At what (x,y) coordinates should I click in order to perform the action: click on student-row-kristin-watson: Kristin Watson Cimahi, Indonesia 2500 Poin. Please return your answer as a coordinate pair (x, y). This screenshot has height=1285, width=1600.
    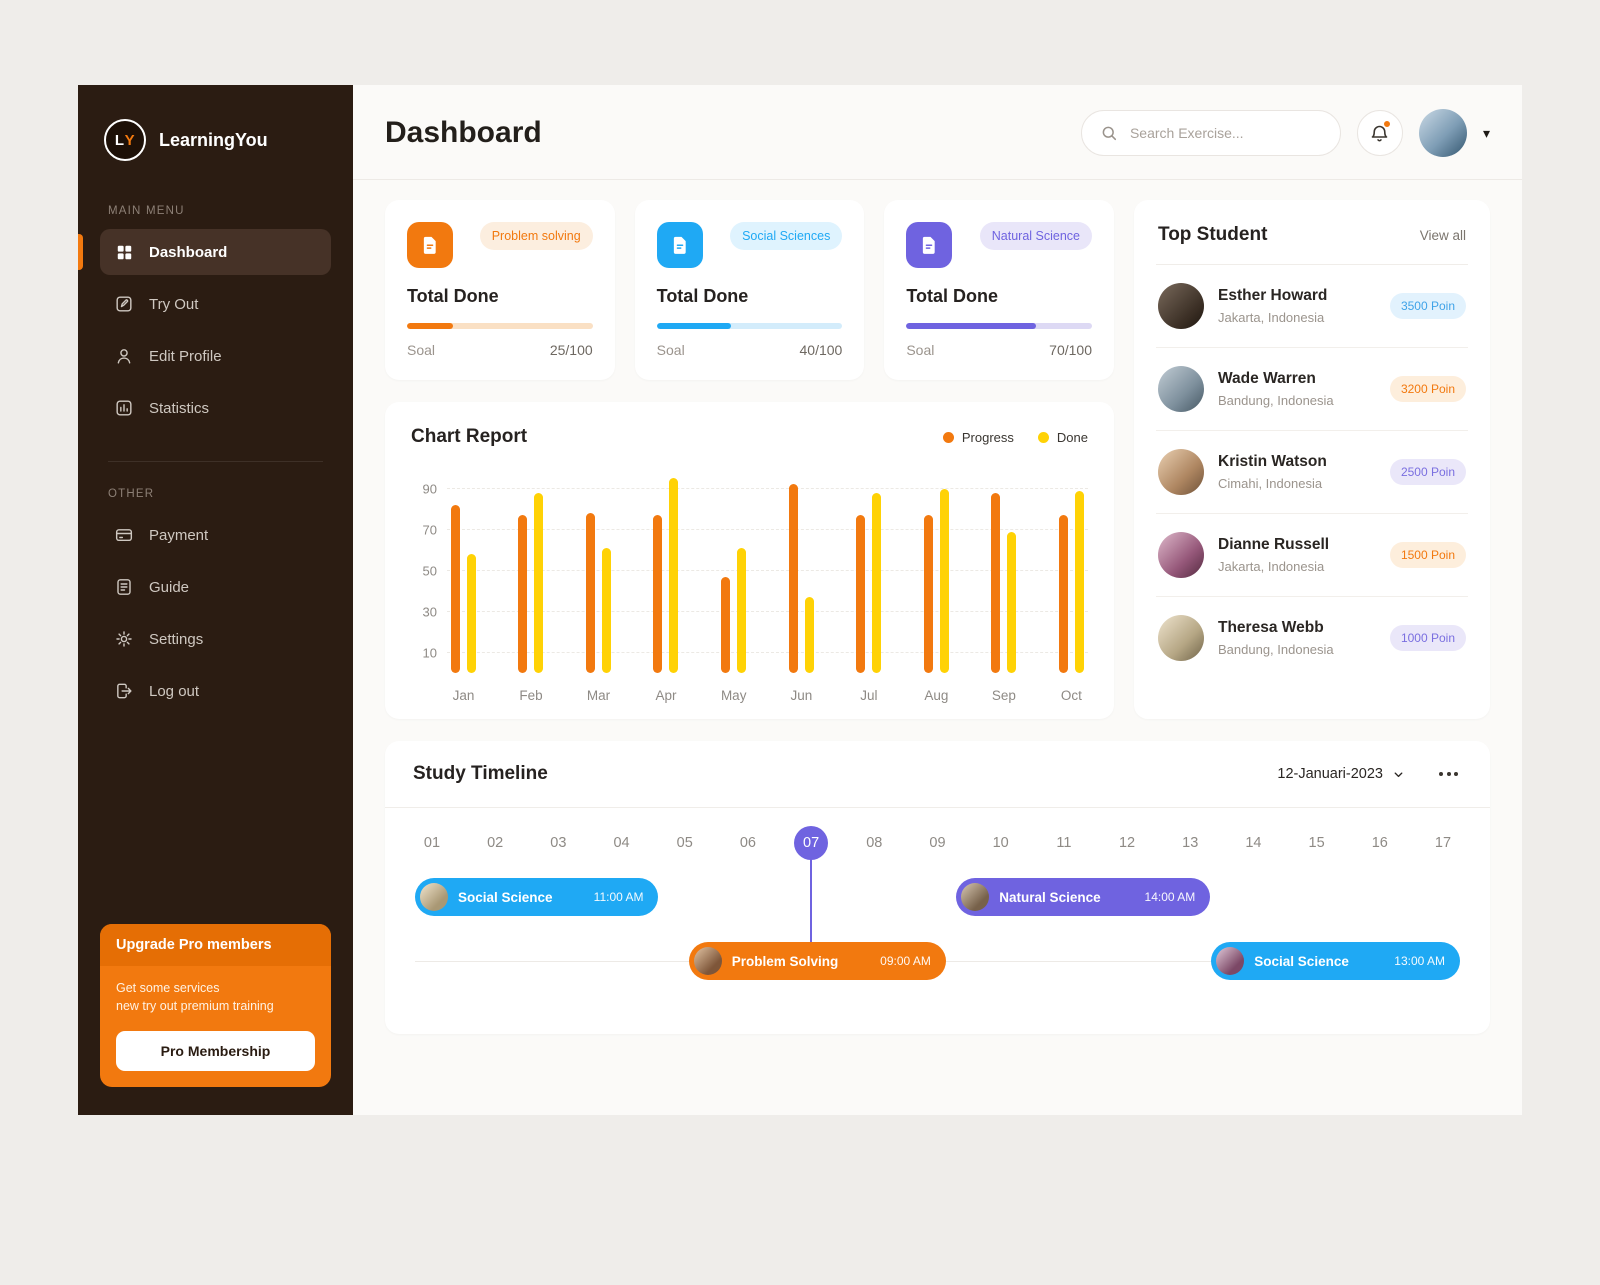
    Looking at the image, I should click on (1312, 472).